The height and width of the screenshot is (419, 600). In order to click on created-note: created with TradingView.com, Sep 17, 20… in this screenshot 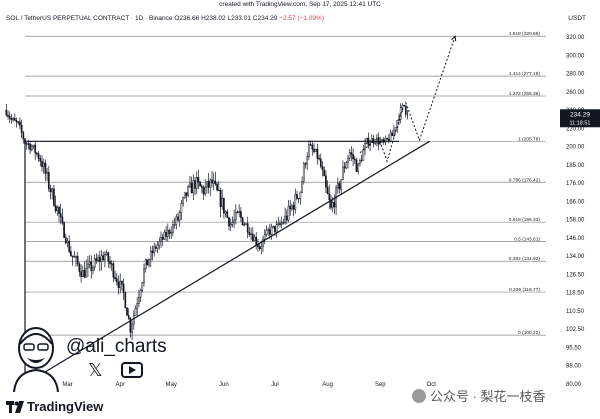, I will do `click(300, 4)`.